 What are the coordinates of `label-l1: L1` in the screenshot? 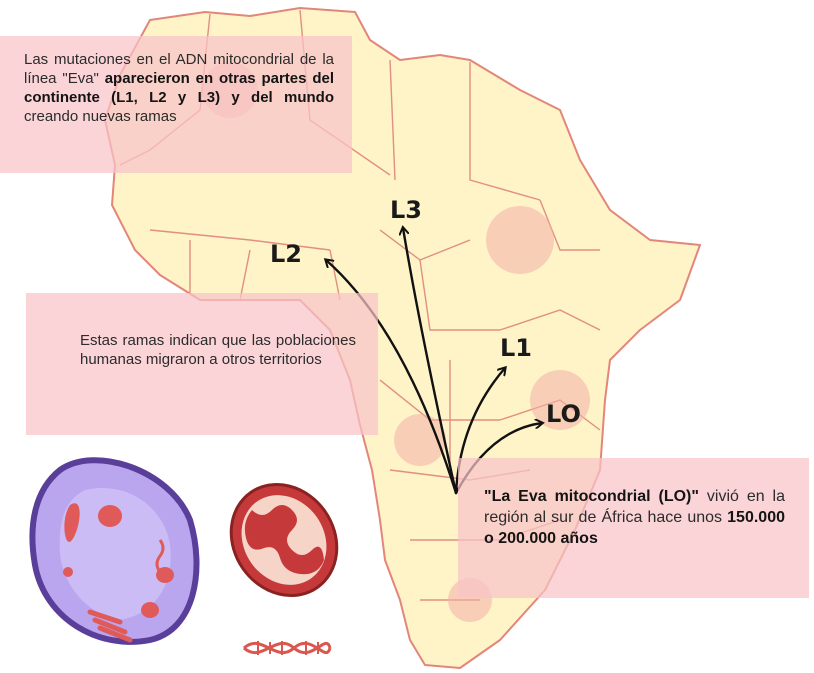 It's located at (516, 348).